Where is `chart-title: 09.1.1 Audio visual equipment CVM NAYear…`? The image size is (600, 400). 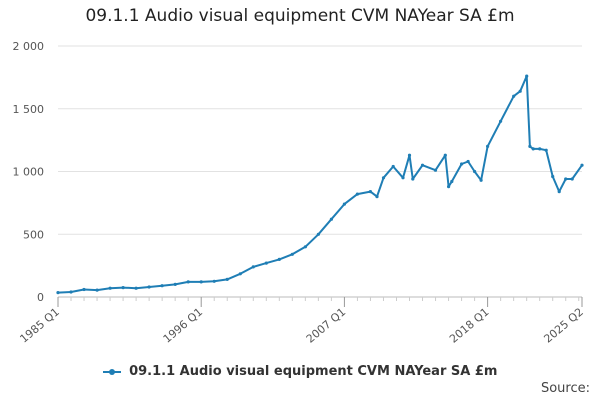
chart-title: 09.1.1 Audio visual equipment CVM NAYear… is located at coordinates (300, 16).